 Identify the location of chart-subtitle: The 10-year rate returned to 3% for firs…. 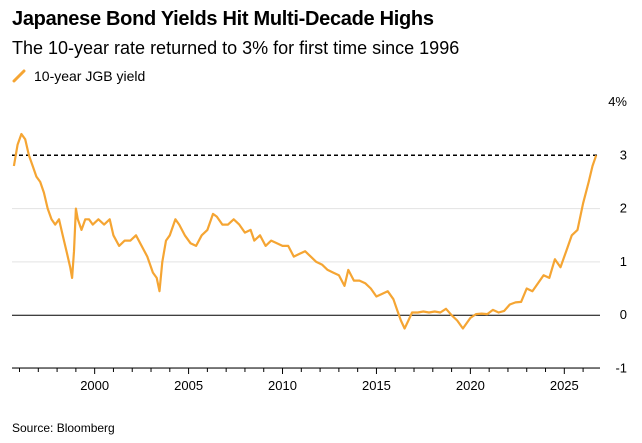
(236, 48).